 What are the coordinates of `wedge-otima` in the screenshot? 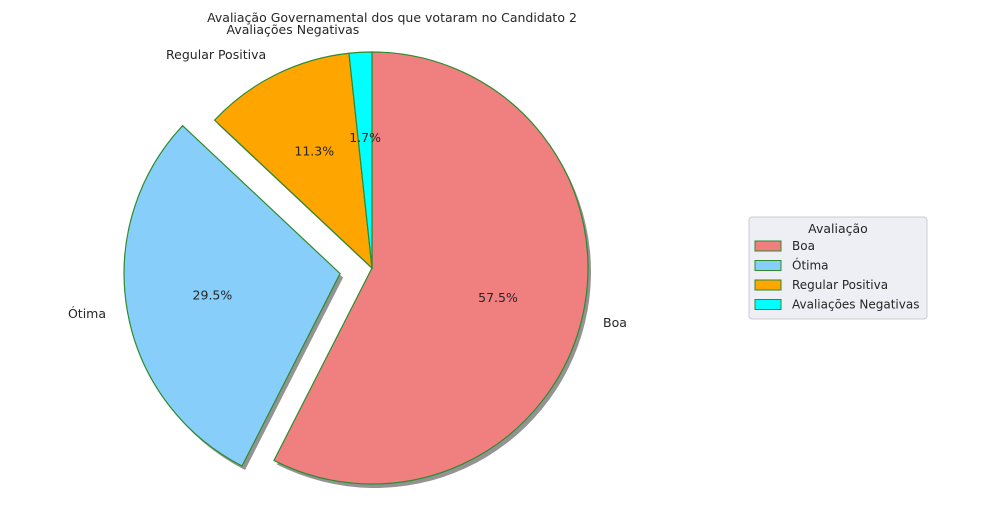 It's located at (232, 295).